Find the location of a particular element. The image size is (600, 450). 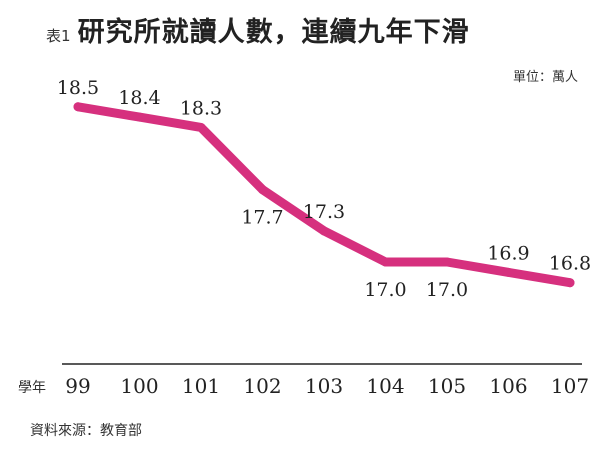

chart-title: 表1 研究所就讀人數，連續九年下滑 is located at coordinates (258, 29).